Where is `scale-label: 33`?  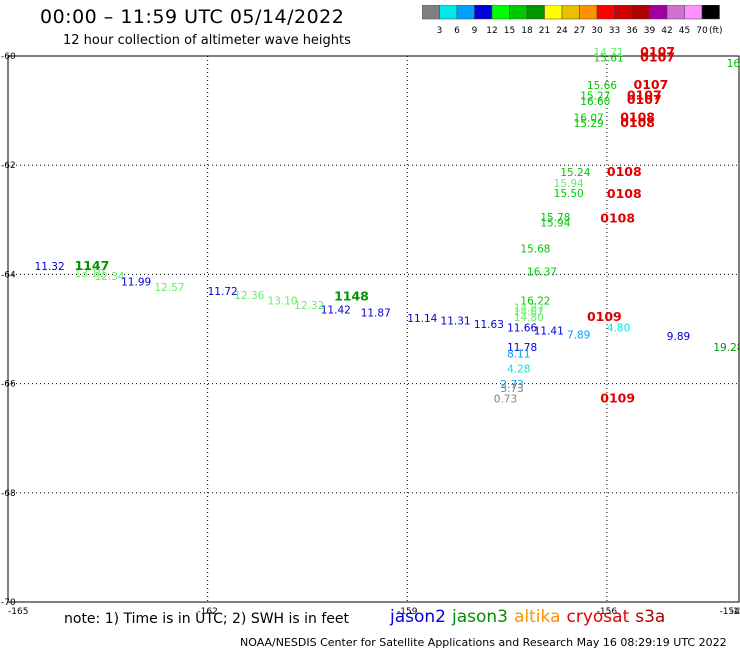 scale-label: 33 is located at coordinates (614, 31).